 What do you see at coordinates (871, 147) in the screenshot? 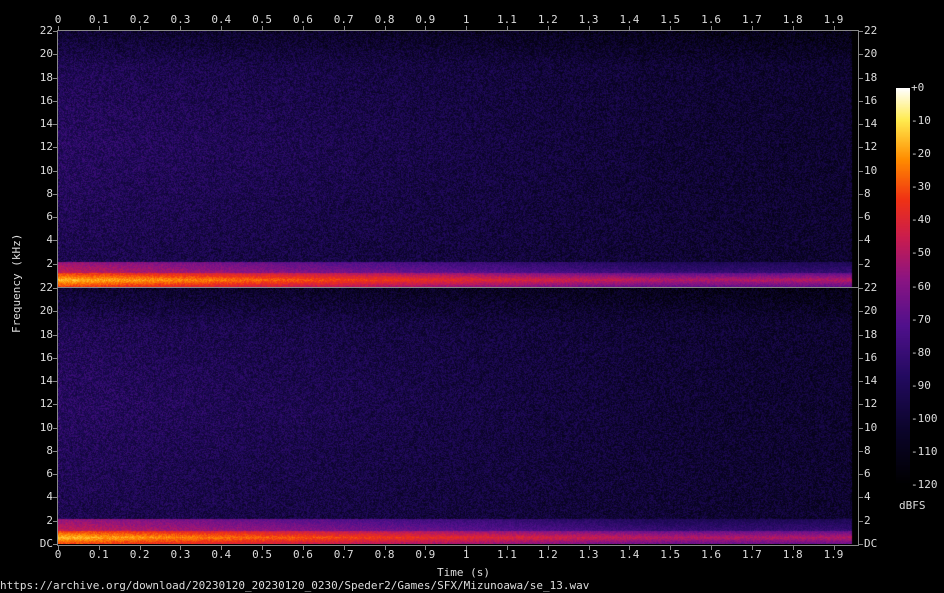
I see `y-tick-right: 12` at bounding box center [871, 147].